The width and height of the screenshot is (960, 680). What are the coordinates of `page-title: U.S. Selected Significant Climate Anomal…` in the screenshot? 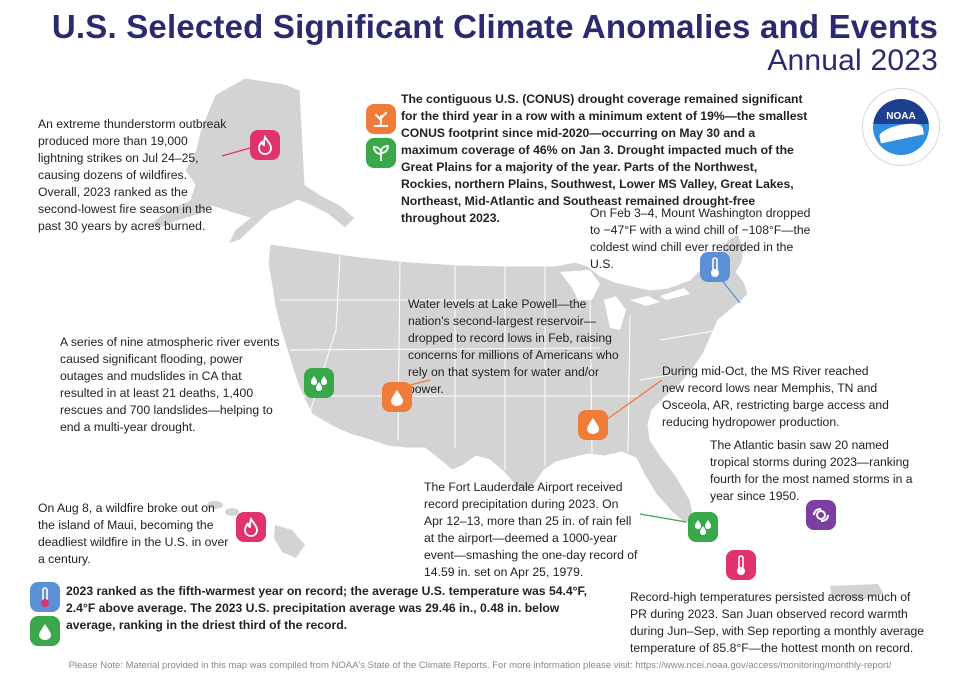 It's located at (494, 26).